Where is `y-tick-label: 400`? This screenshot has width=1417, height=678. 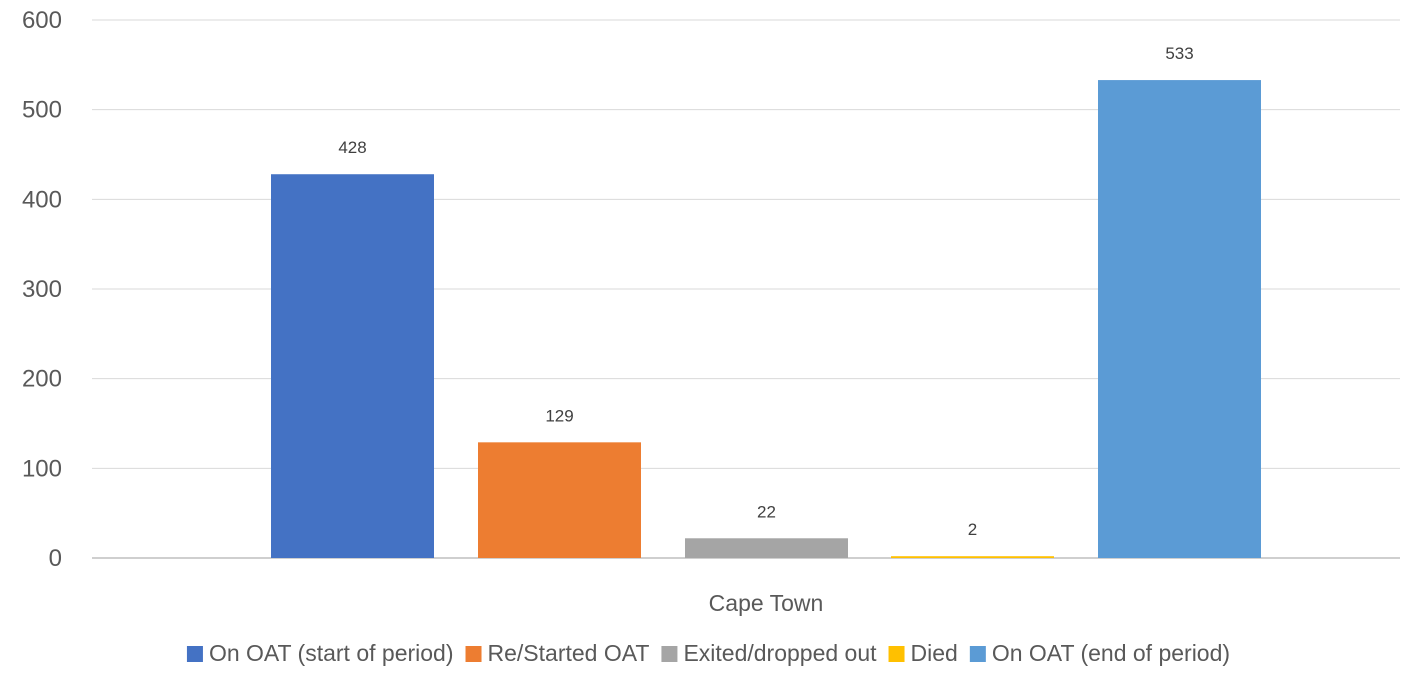 y-tick-label: 400 is located at coordinates (42, 199).